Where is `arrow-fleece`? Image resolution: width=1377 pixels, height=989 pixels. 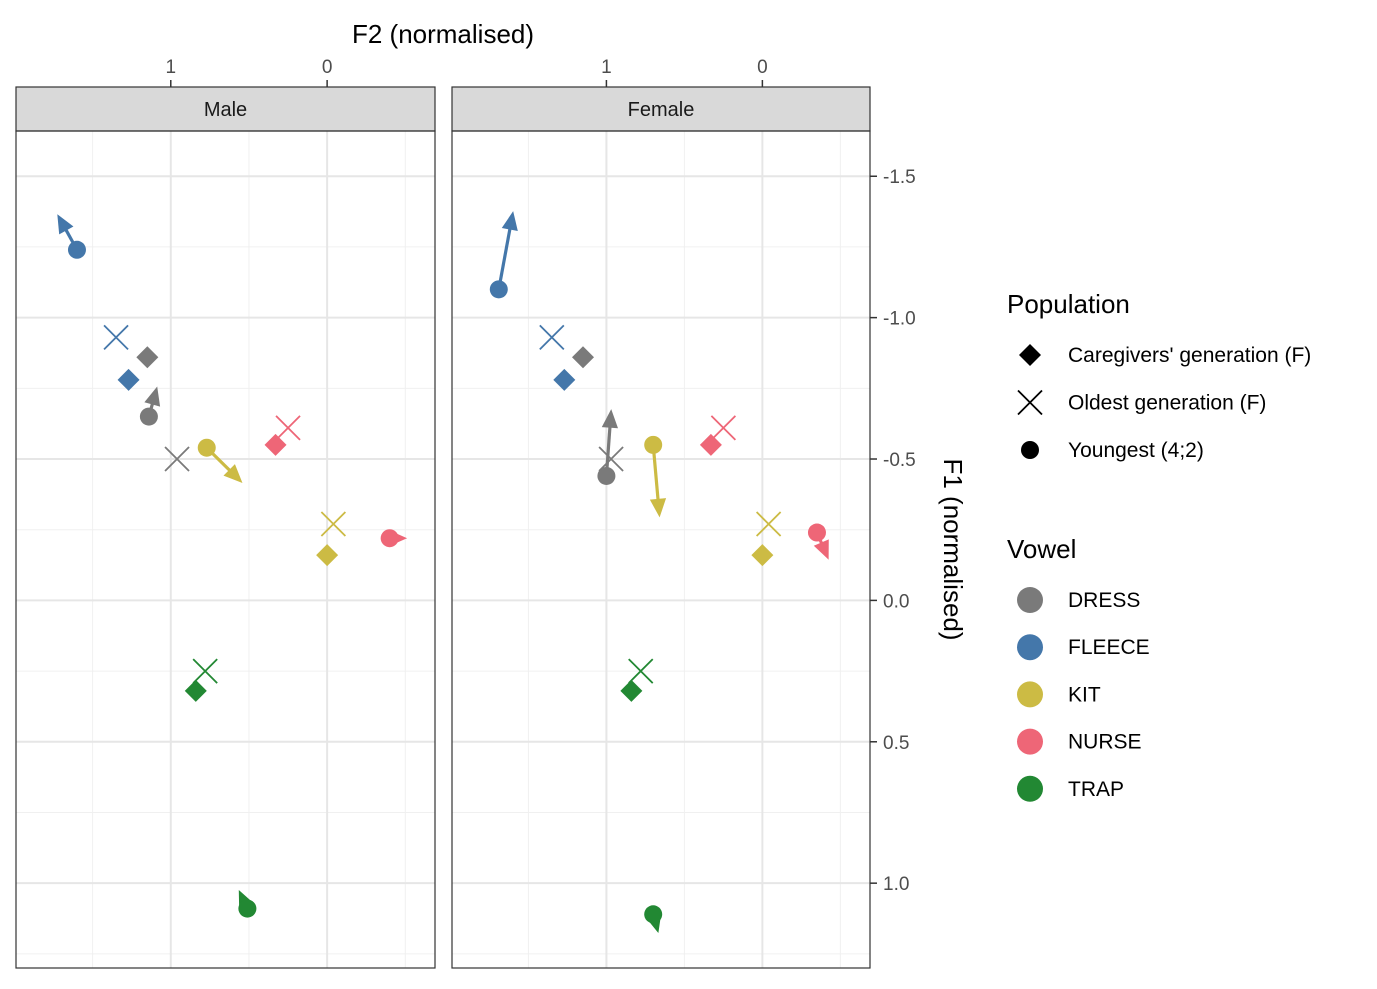 arrow-fleece is located at coordinates (505, 257).